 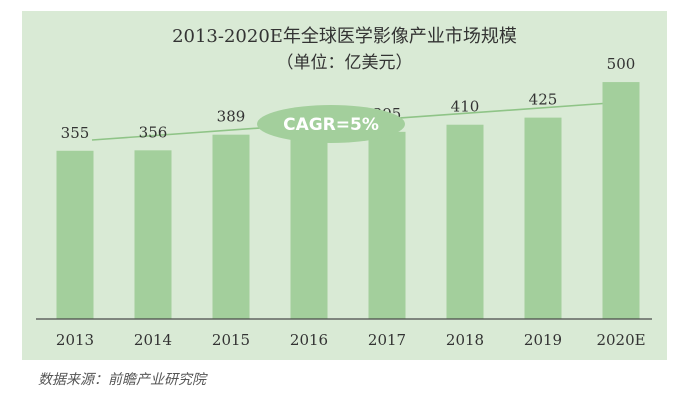 What do you see at coordinates (75, 340) in the screenshot?
I see `category-label-2013: 2013` at bounding box center [75, 340].